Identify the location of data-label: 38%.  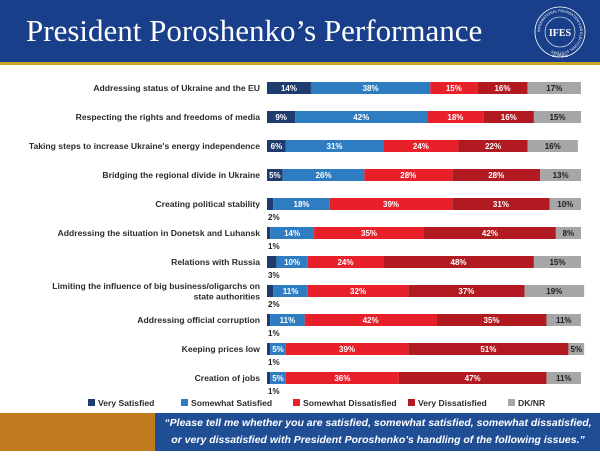
(371, 88).